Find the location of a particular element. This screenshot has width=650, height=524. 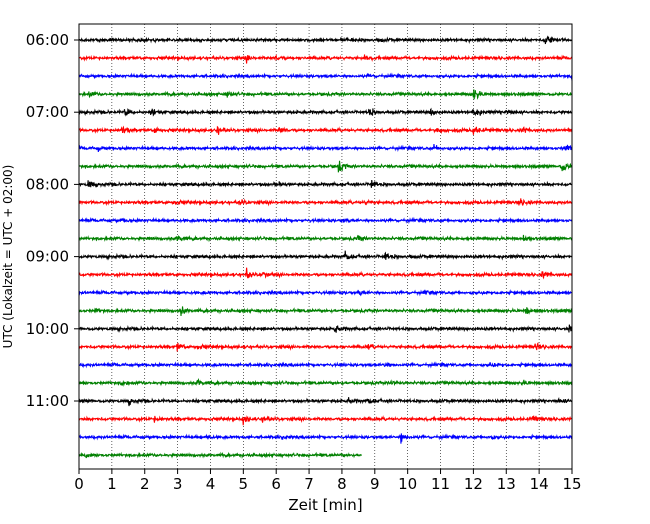

x-axis-label: Zeit [min] is located at coordinates (325, 505).